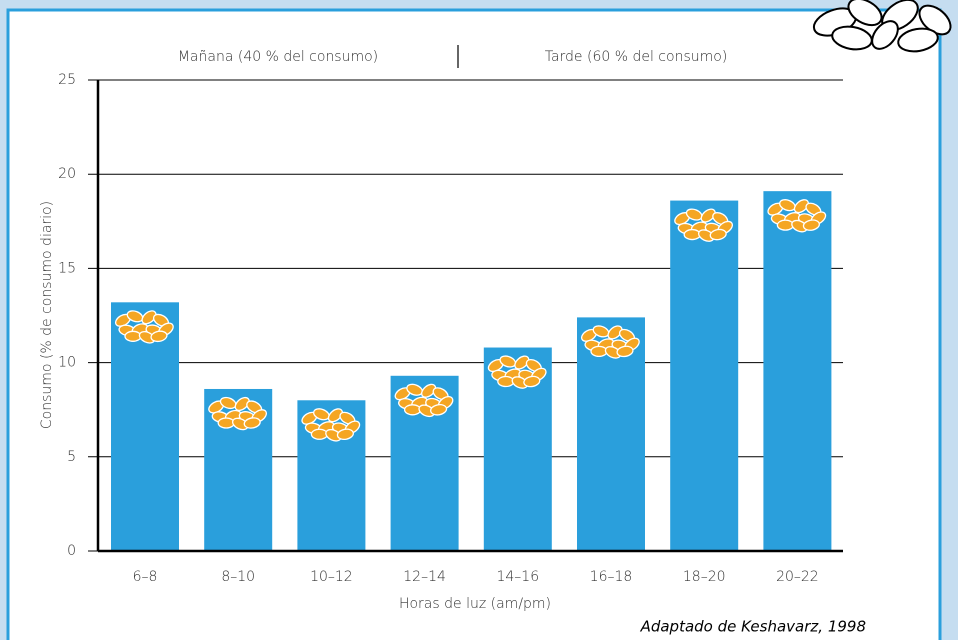 The height and width of the screenshot is (640, 958). Describe the element at coordinates (797, 577) in the screenshot. I see `x-tick-label: 20–22` at that location.